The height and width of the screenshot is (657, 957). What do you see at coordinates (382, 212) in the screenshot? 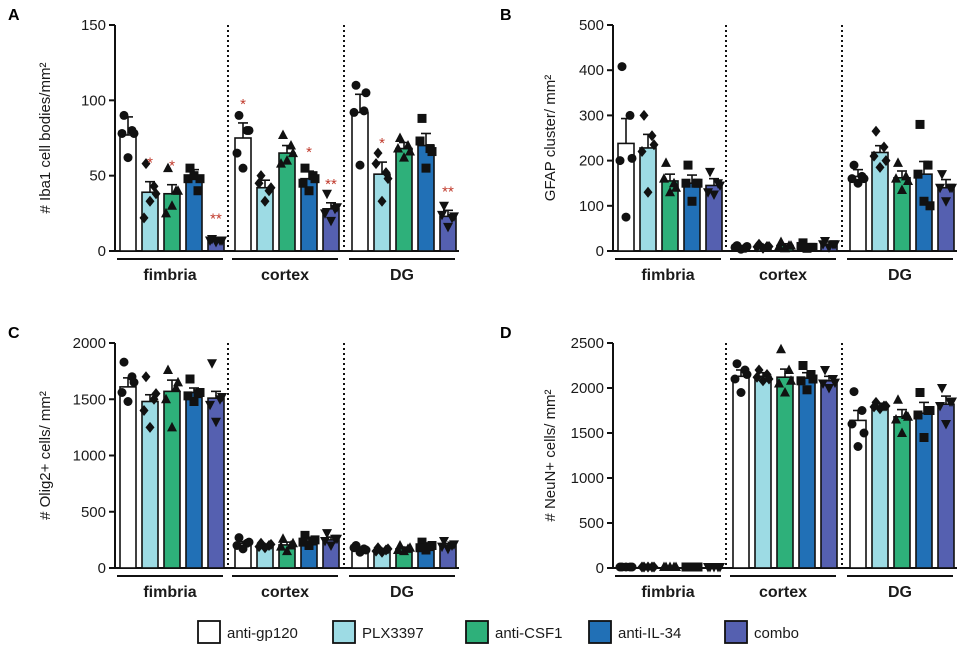
I see `bar-plx3397-dg` at bounding box center [382, 212].